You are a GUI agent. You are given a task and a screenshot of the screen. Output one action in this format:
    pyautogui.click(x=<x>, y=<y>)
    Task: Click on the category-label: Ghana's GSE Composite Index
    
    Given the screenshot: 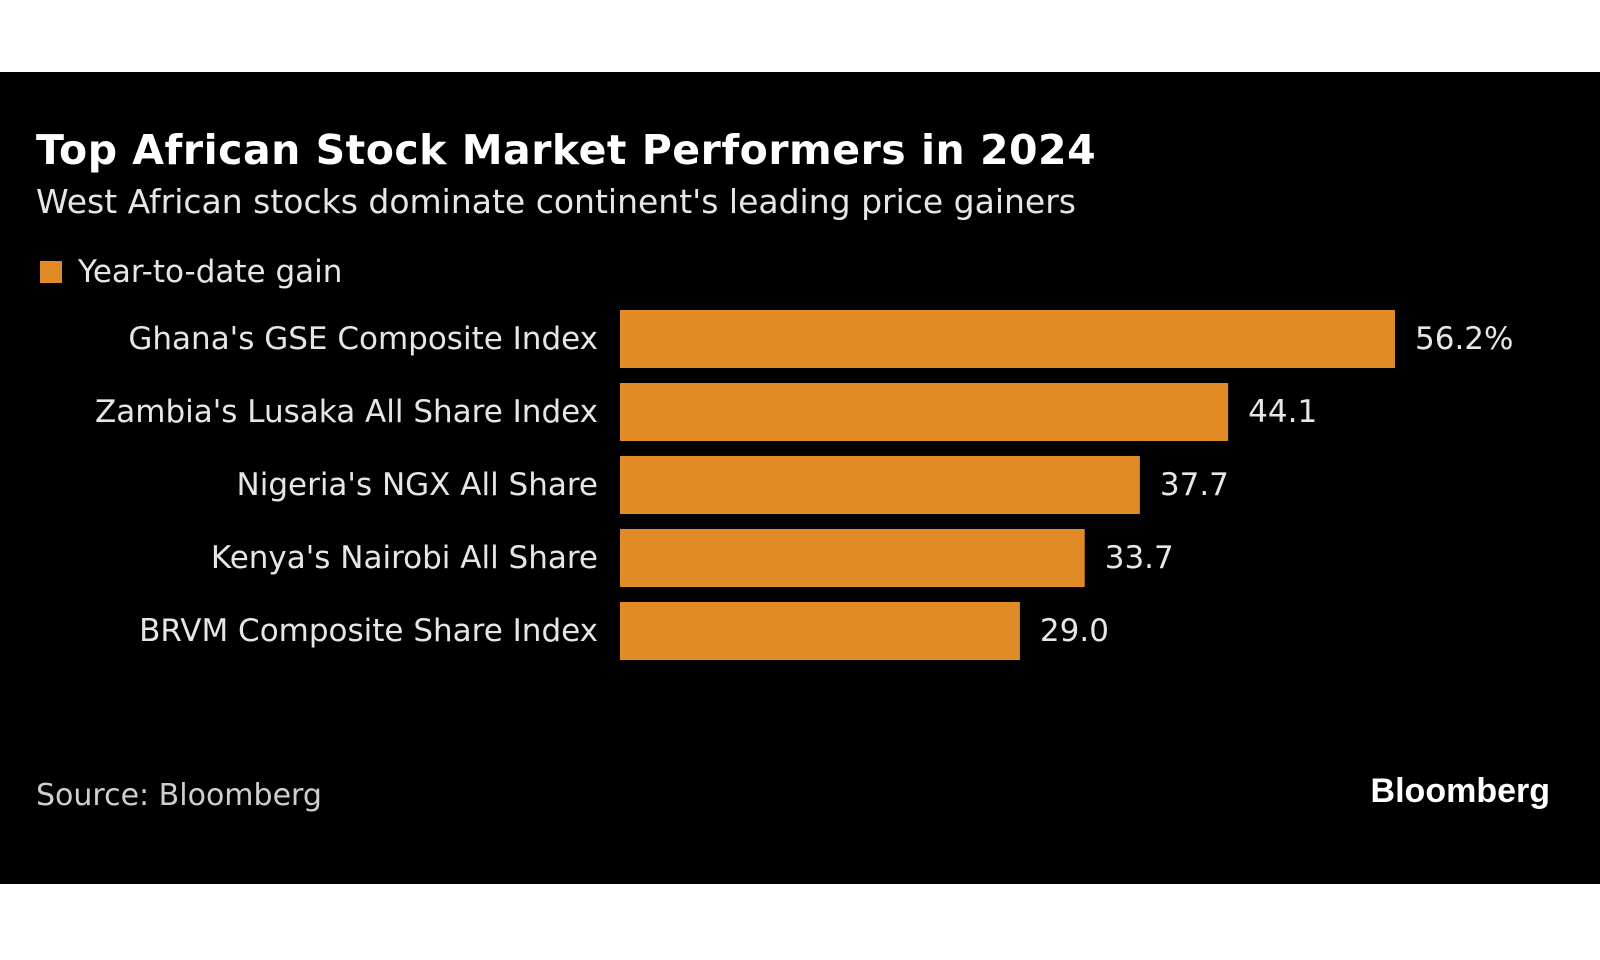 What is the action you would take?
    pyautogui.click(x=363, y=339)
    